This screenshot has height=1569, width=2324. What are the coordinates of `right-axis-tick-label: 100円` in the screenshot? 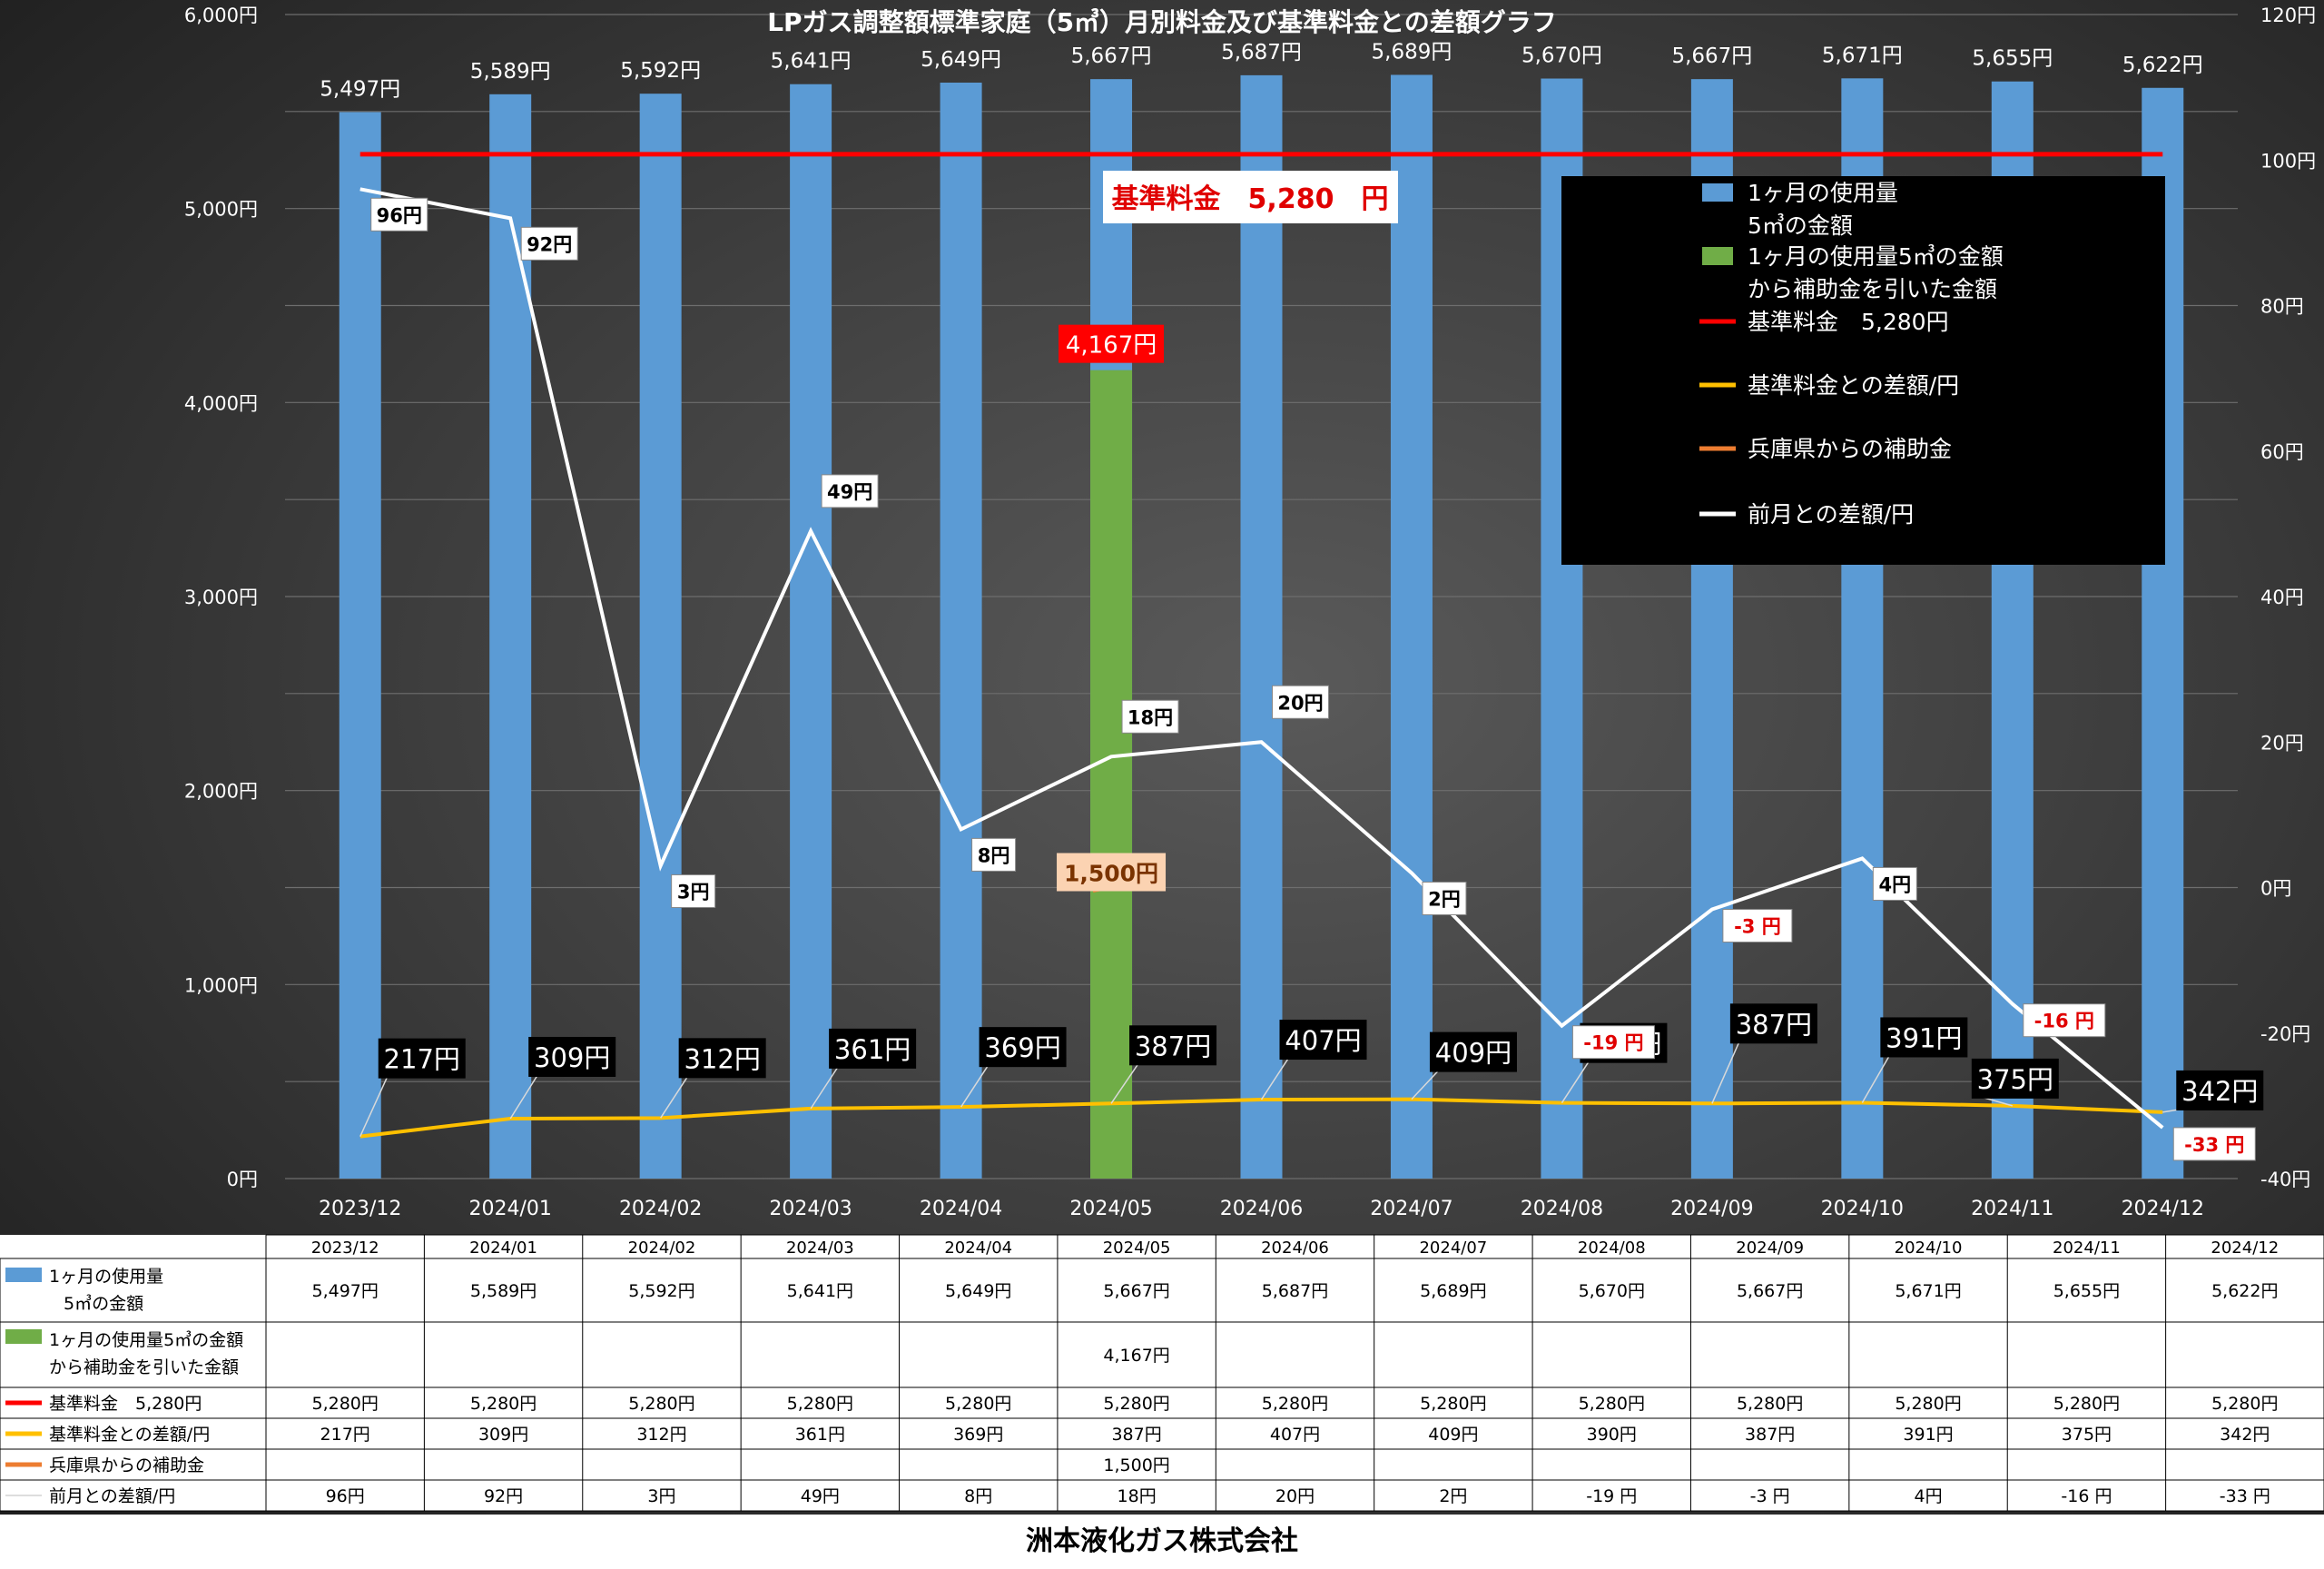 It's located at (2288, 161).